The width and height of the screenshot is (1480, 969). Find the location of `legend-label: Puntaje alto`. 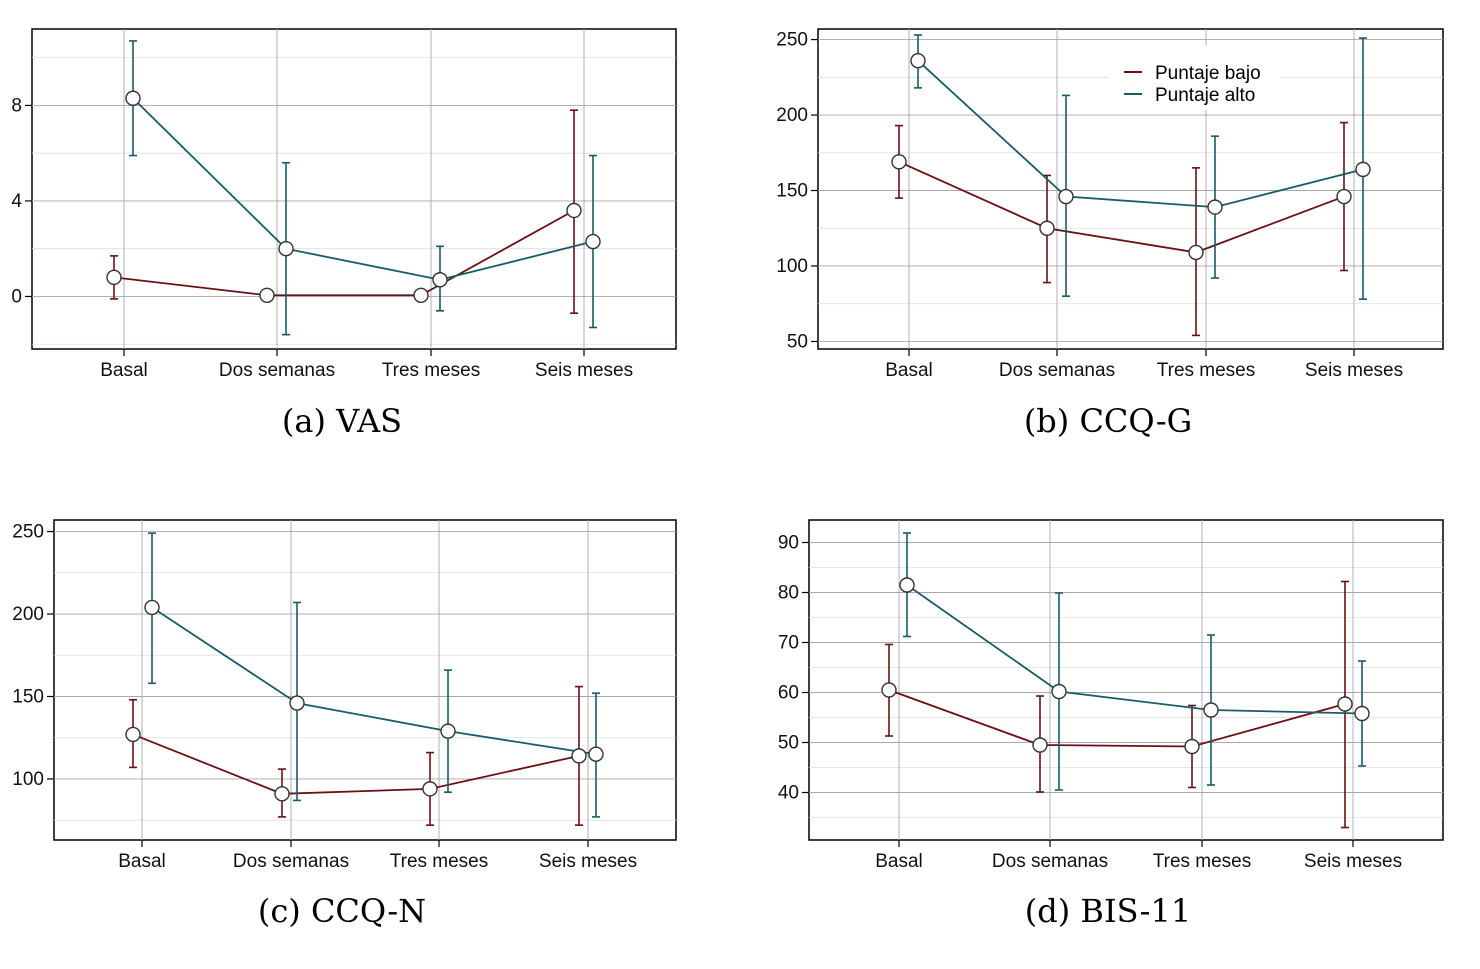

legend-label: Puntaje alto is located at coordinates (1205, 95).